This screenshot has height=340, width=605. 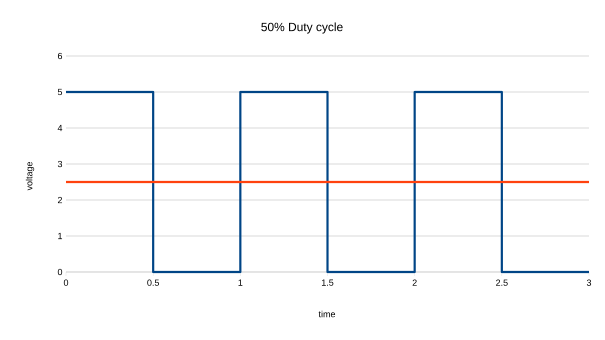 What do you see at coordinates (327, 314) in the screenshot?
I see `x-axis-title: time` at bounding box center [327, 314].